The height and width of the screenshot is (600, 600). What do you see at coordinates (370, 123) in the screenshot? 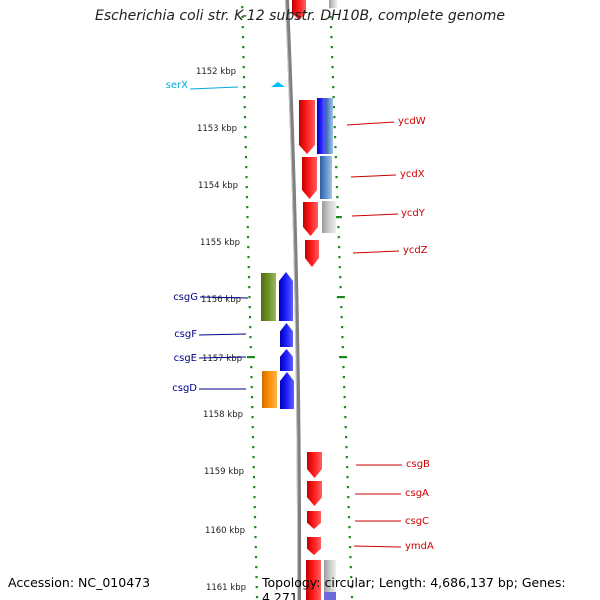
I see `leader-line-ycdW` at bounding box center [370, 123].